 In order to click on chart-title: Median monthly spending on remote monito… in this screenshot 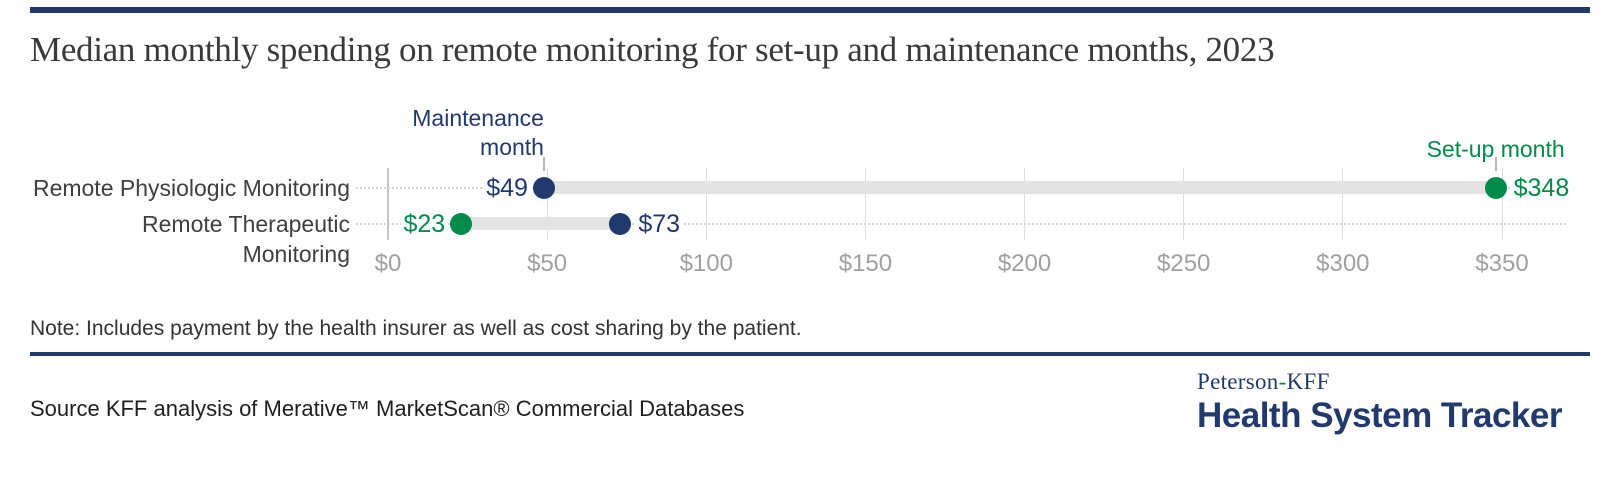, I will do `click(652, 49)`.